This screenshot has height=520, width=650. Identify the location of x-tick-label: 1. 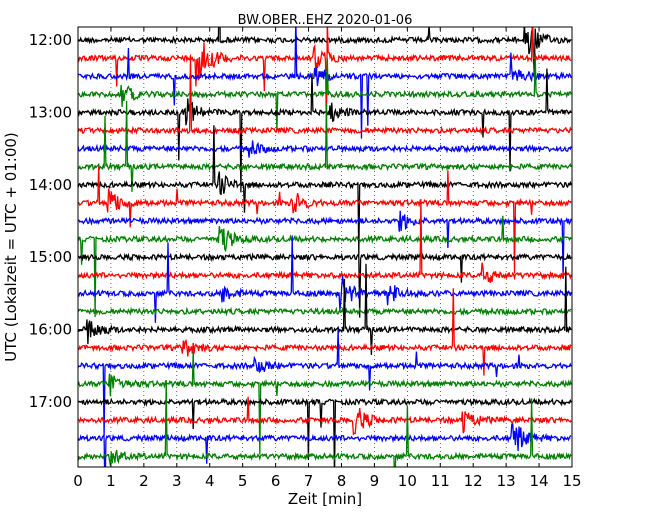
(111, 481).